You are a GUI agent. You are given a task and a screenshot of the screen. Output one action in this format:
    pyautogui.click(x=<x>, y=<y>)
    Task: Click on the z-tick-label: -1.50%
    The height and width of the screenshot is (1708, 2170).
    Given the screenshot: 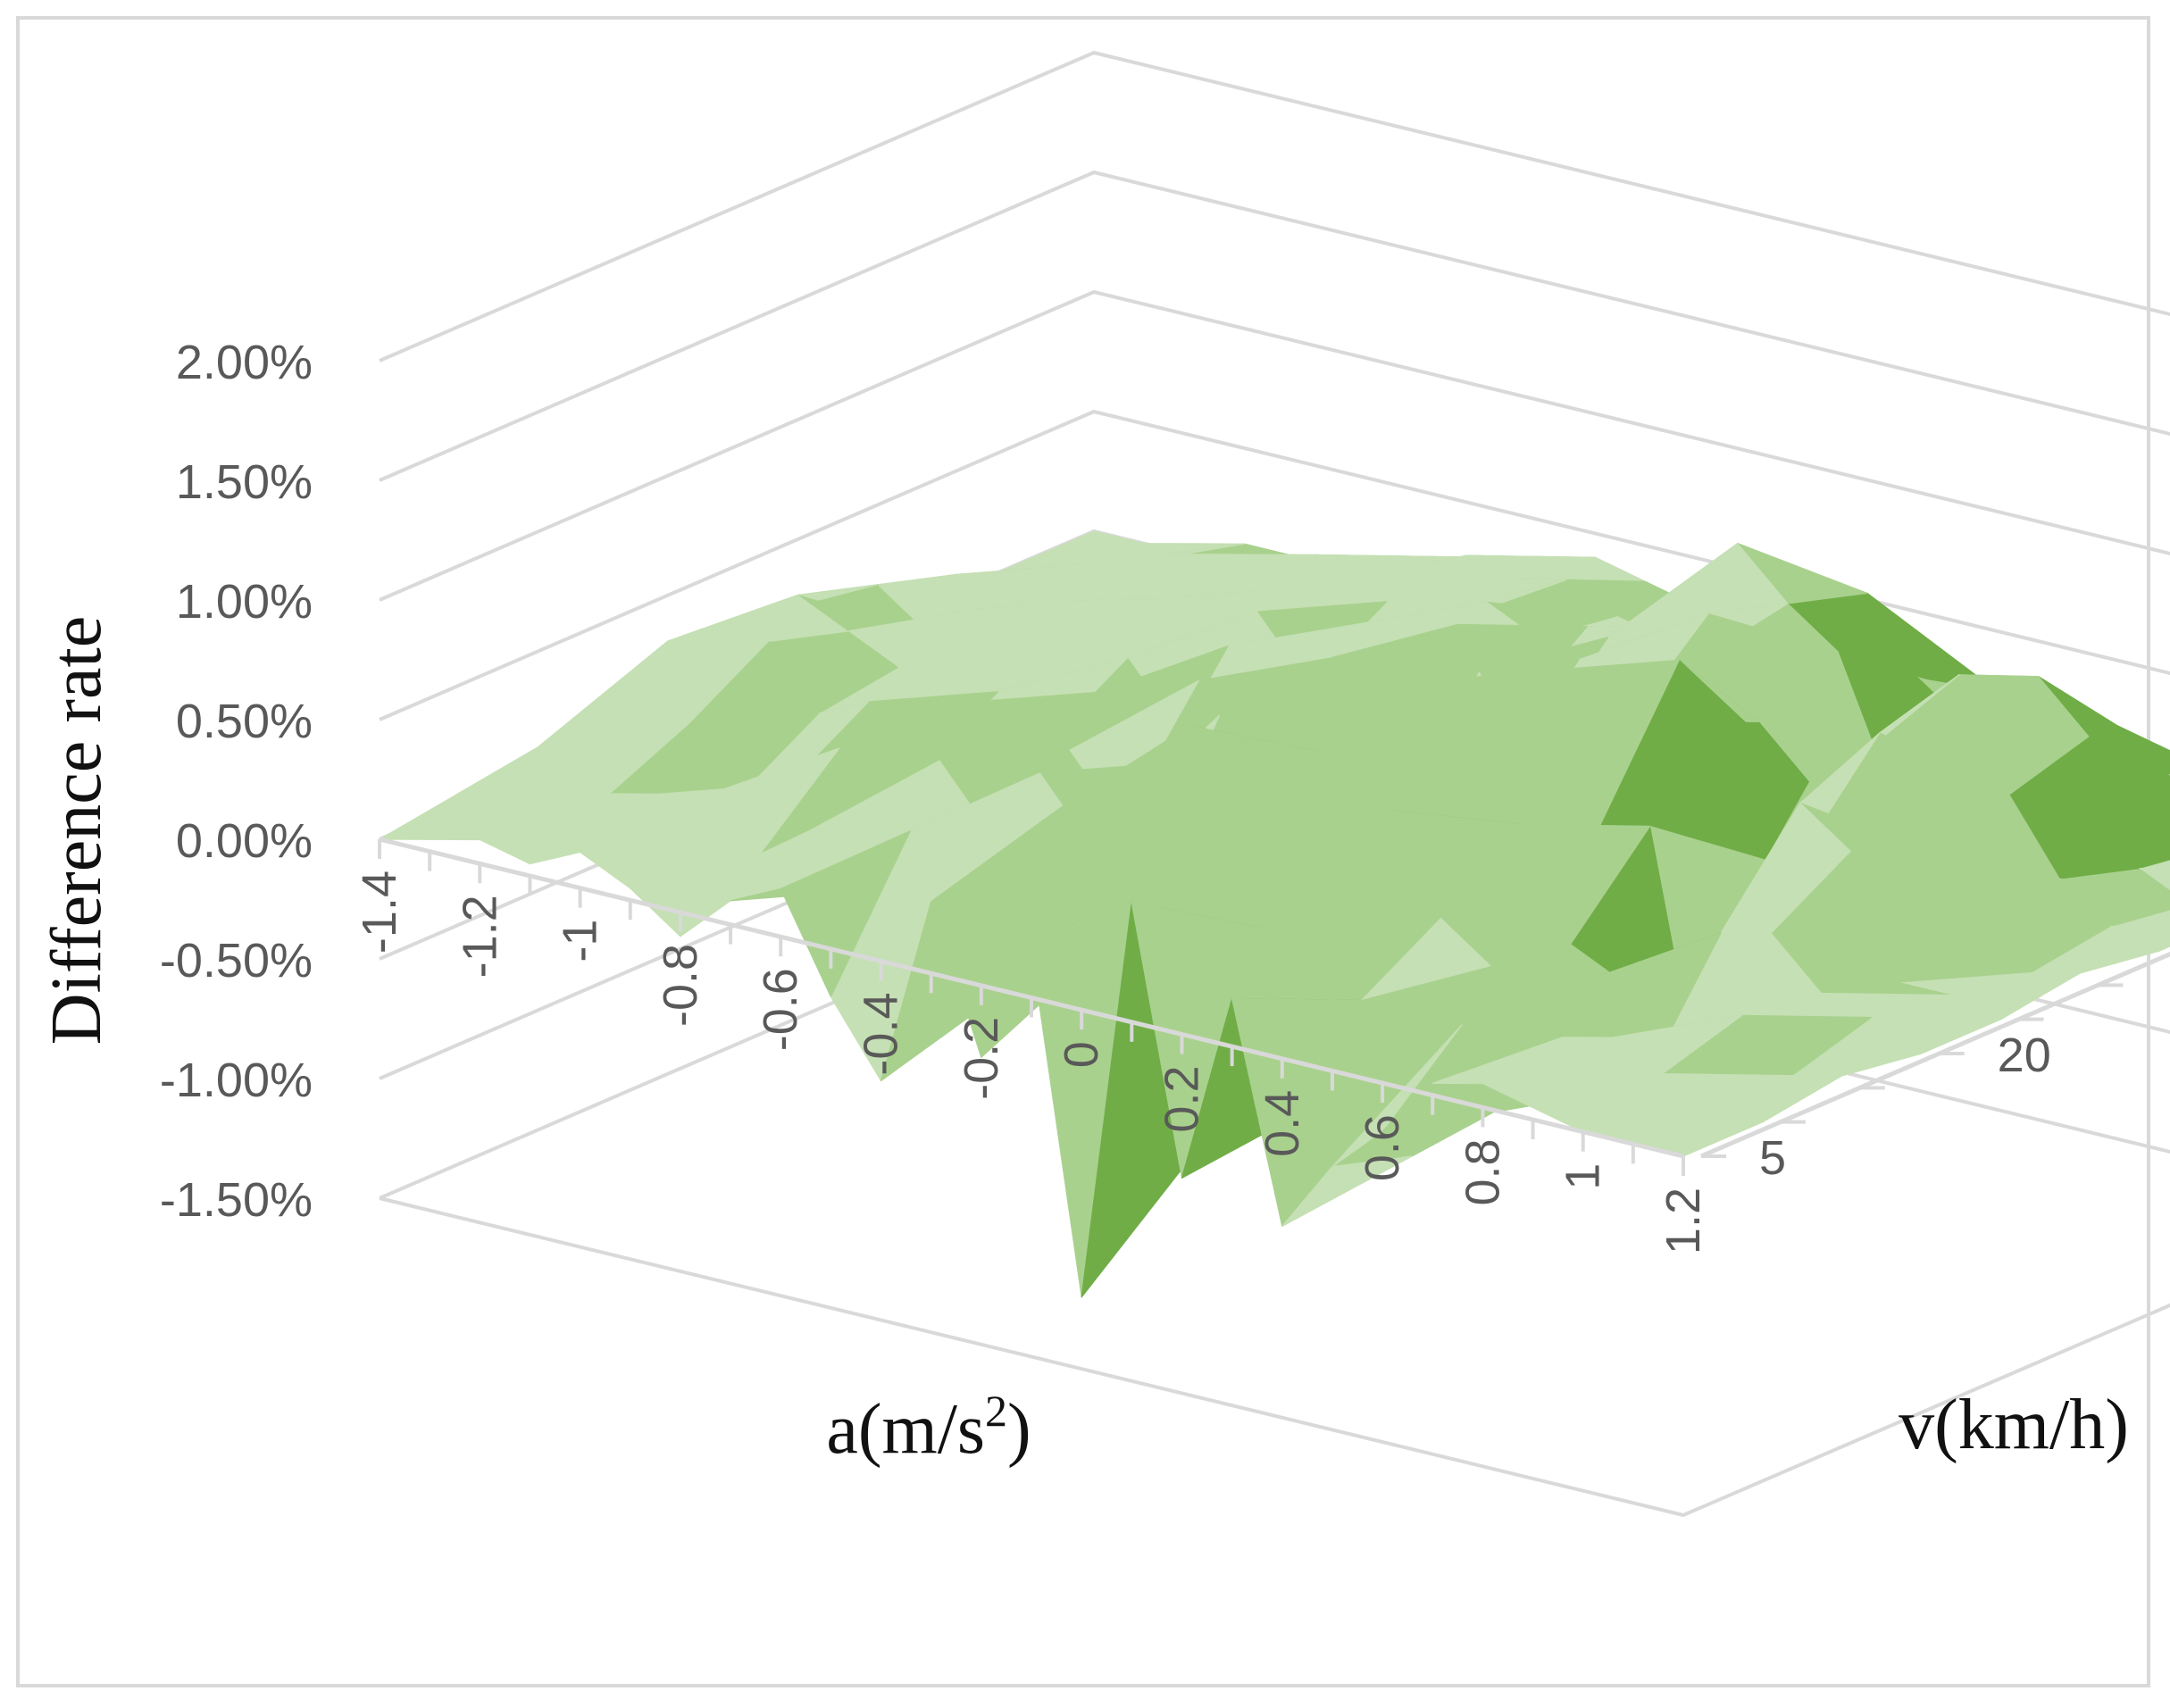 What is the action you would take?
    pyautogui.click(x=236, y=1200)
    